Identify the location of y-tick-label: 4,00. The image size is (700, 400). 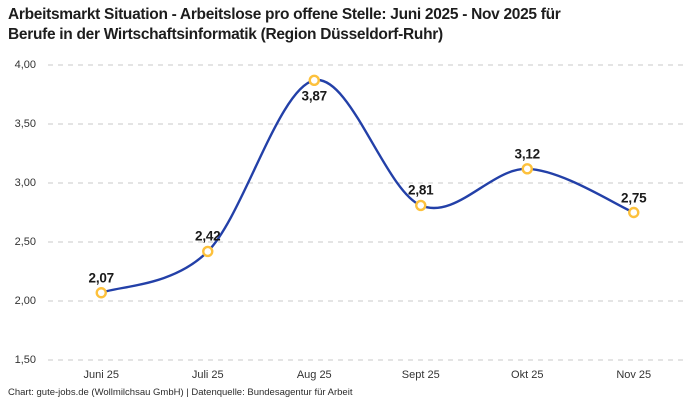
(25, 65).